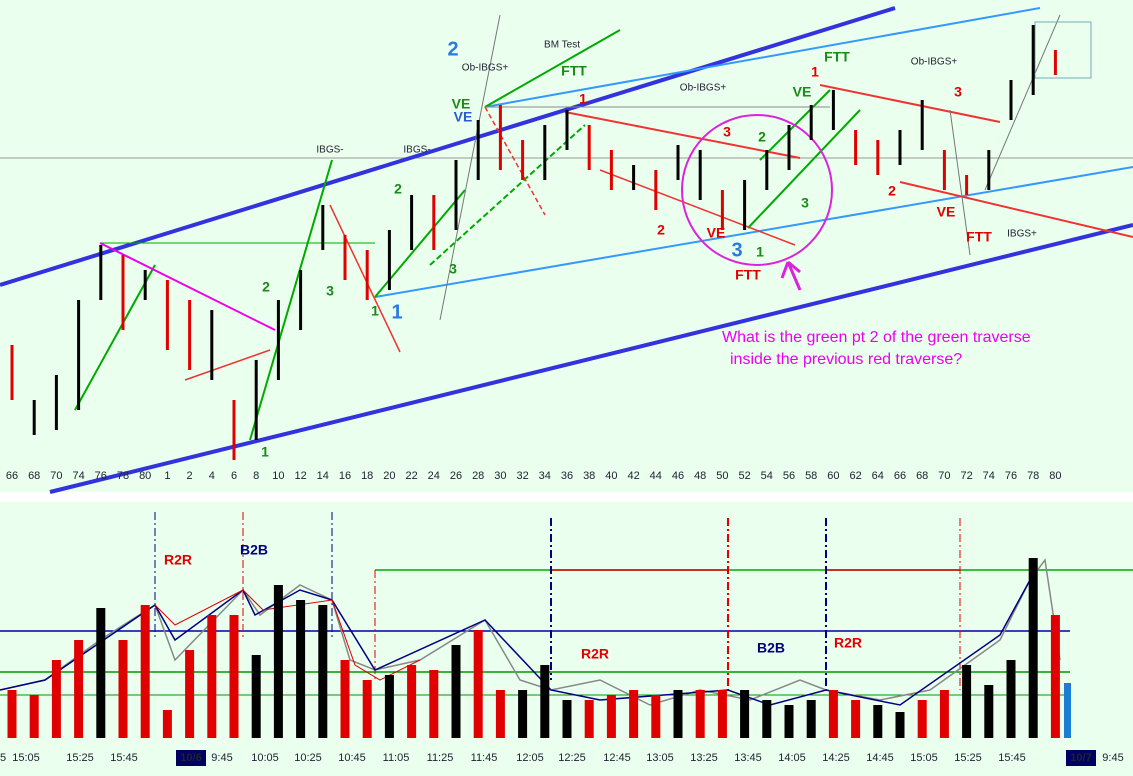 The height and width of the screenshot is (776, 1133). I want to click on note: IBGS+, so click(1022, 234).